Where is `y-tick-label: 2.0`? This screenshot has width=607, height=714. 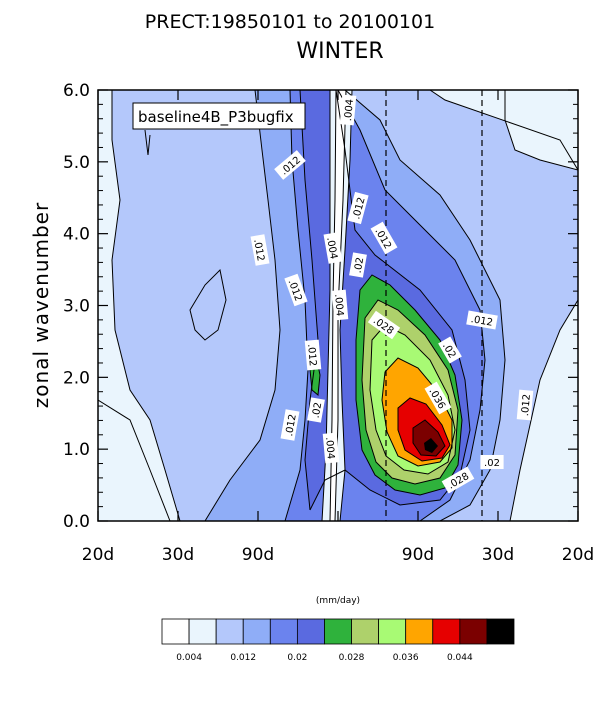
y-tick-label: 2.0 is located at coordinates (76, 378).